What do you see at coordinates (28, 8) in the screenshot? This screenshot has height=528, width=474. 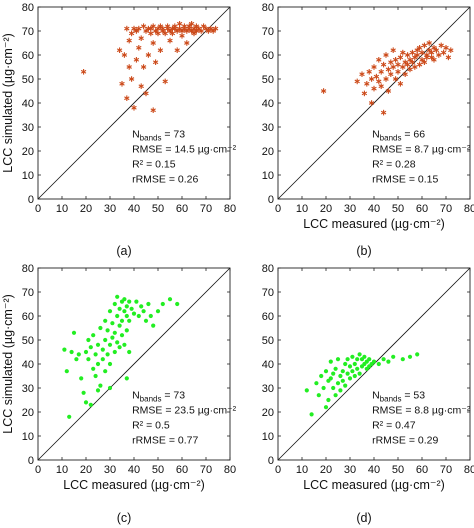 I see `y-tick-label: 80` at bounding box center [28, 8].